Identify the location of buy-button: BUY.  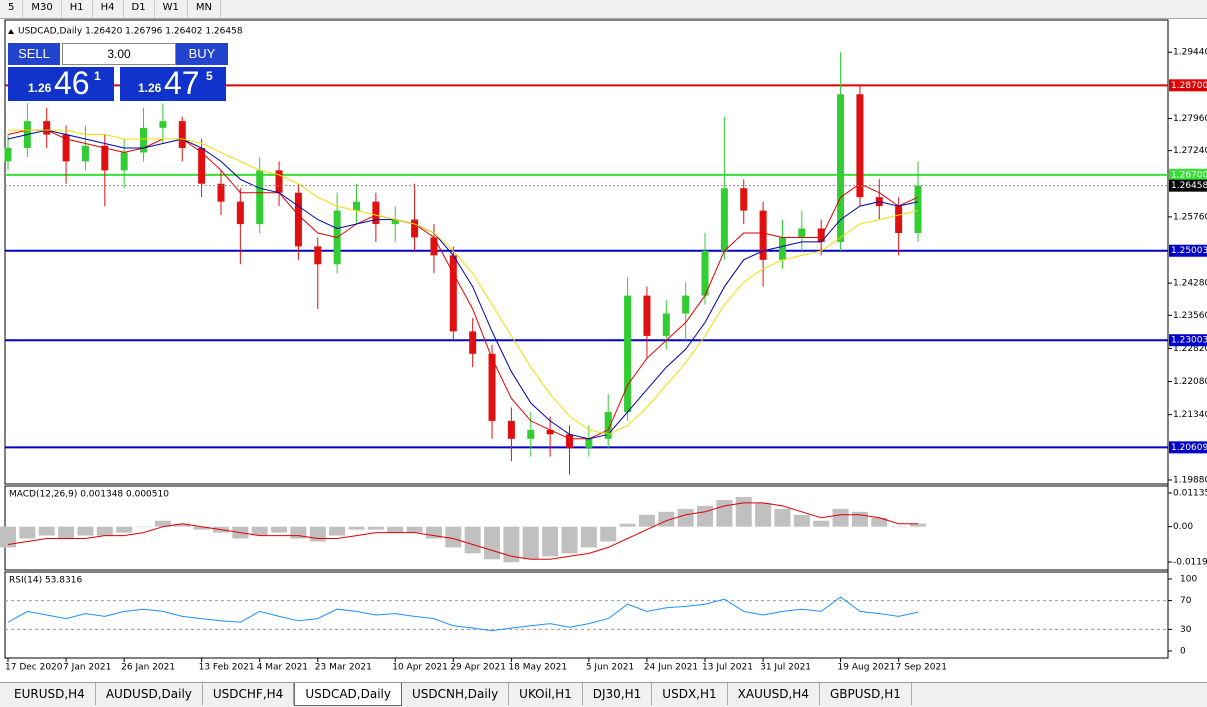
(202, 54).